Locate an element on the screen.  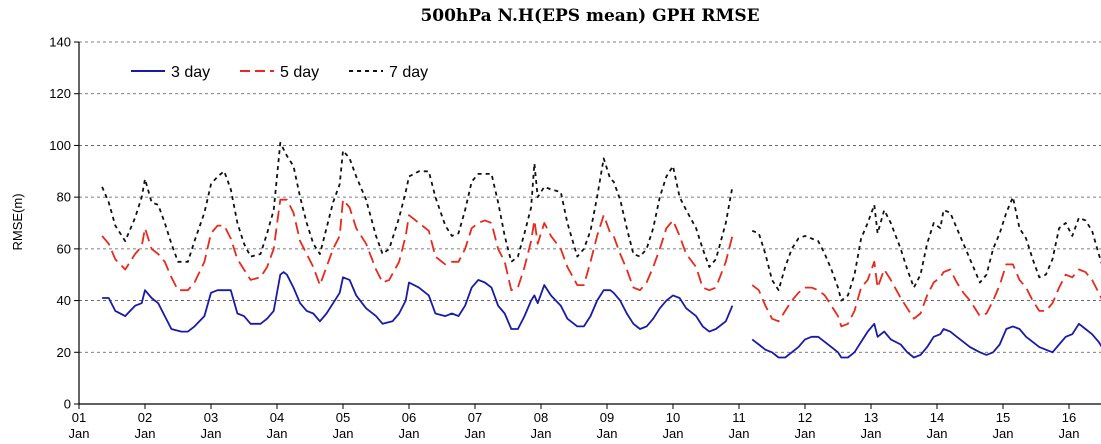
x-tick-label-month-06: Jan is located at coordinates (409, 433).